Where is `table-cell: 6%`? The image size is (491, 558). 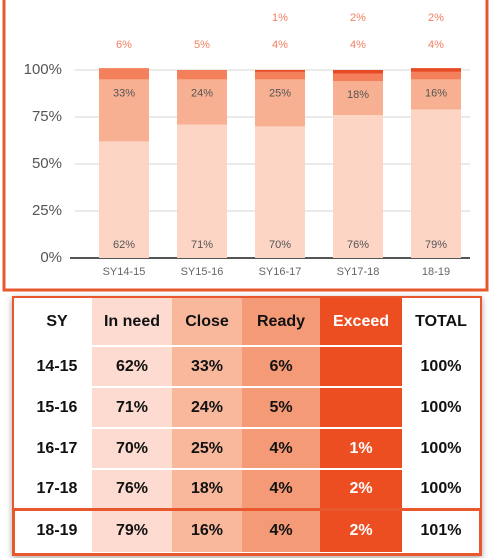 table-cell: 6% is located at coordinates (281, 366).